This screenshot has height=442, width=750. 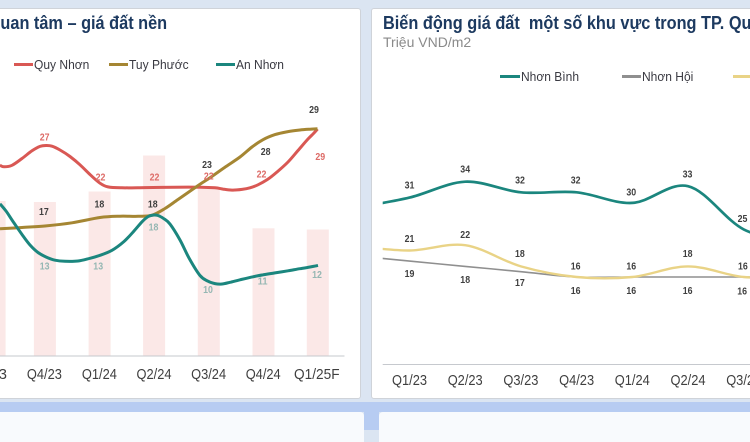 What do you see at coordinates (631, 192) in the screenshot?
I see `svg-text: 30` at bounding box center [631, 192].